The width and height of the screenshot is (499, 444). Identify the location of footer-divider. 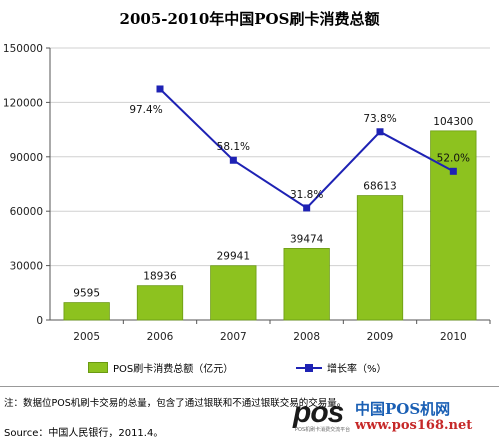
(249, 386).